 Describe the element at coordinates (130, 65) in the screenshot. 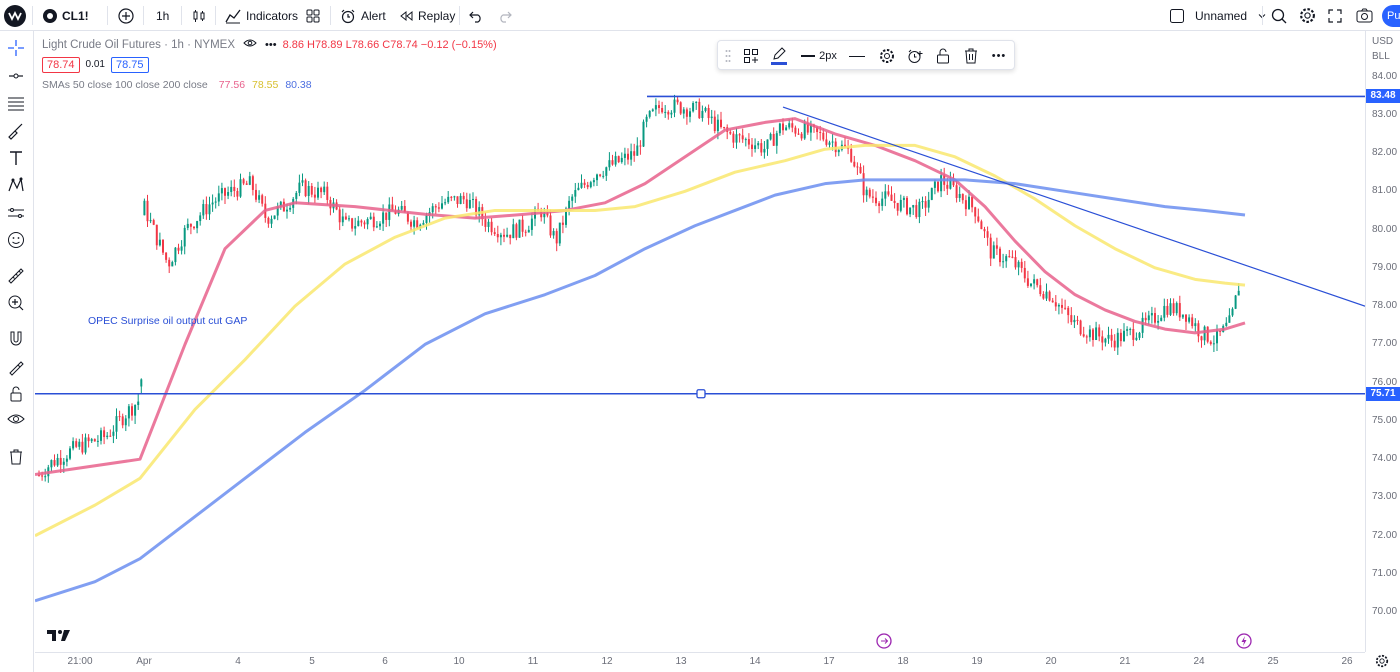

I see `ask-price: 78.75` at that location.